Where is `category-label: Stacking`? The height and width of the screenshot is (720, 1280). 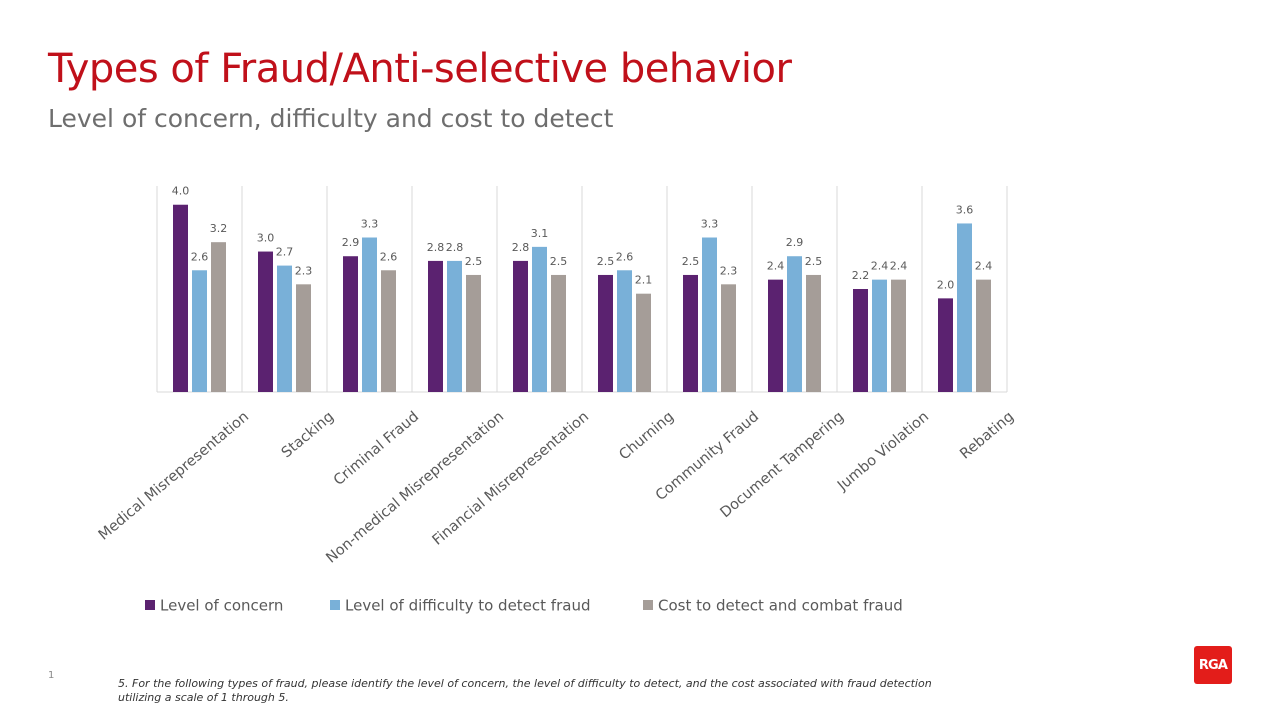
category-label: Stacking is located at coordinates (308, 435).